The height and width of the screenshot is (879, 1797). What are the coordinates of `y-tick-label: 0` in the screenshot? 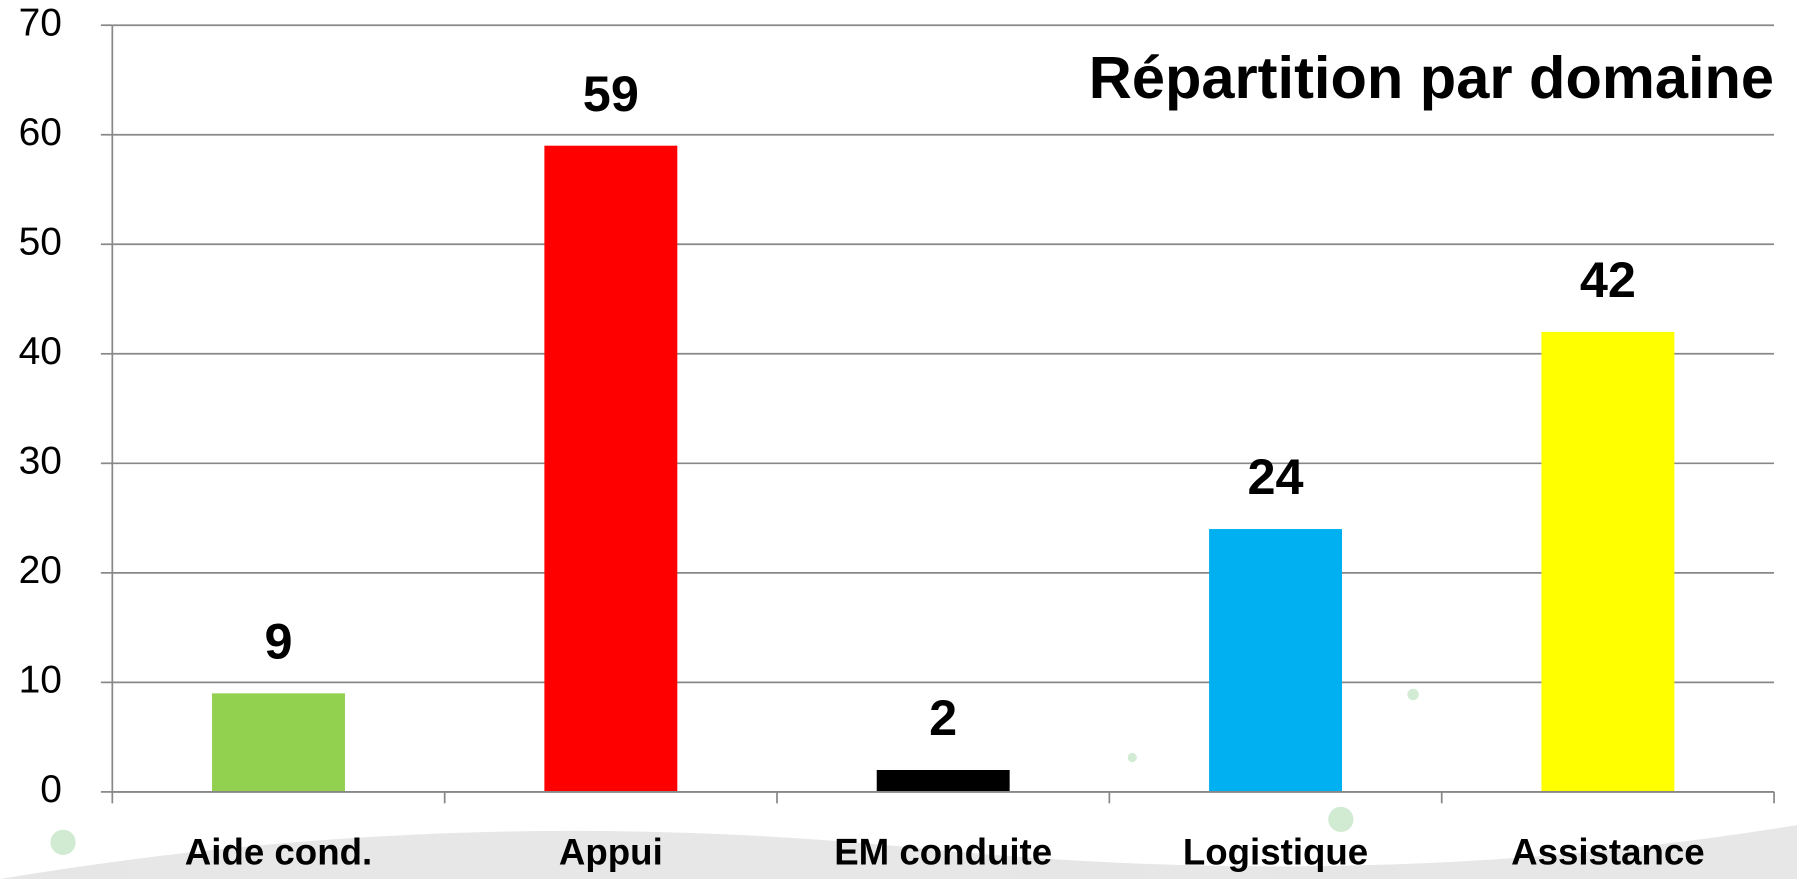 It's located at (51, 789).